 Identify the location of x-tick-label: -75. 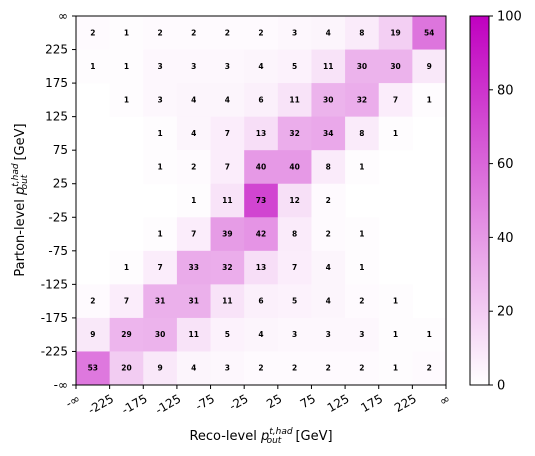
(205, 402).